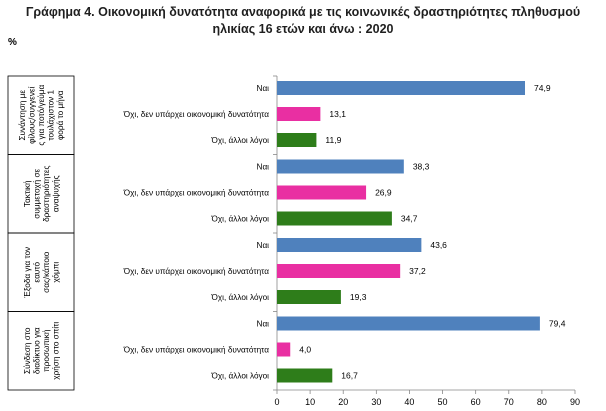 Image resolution: width=606 pixels, height=411 pixels. I want to click on group-label: Έξοδα για τονεαυτόσας/κάποιοχόμπι, so click(42, 273).